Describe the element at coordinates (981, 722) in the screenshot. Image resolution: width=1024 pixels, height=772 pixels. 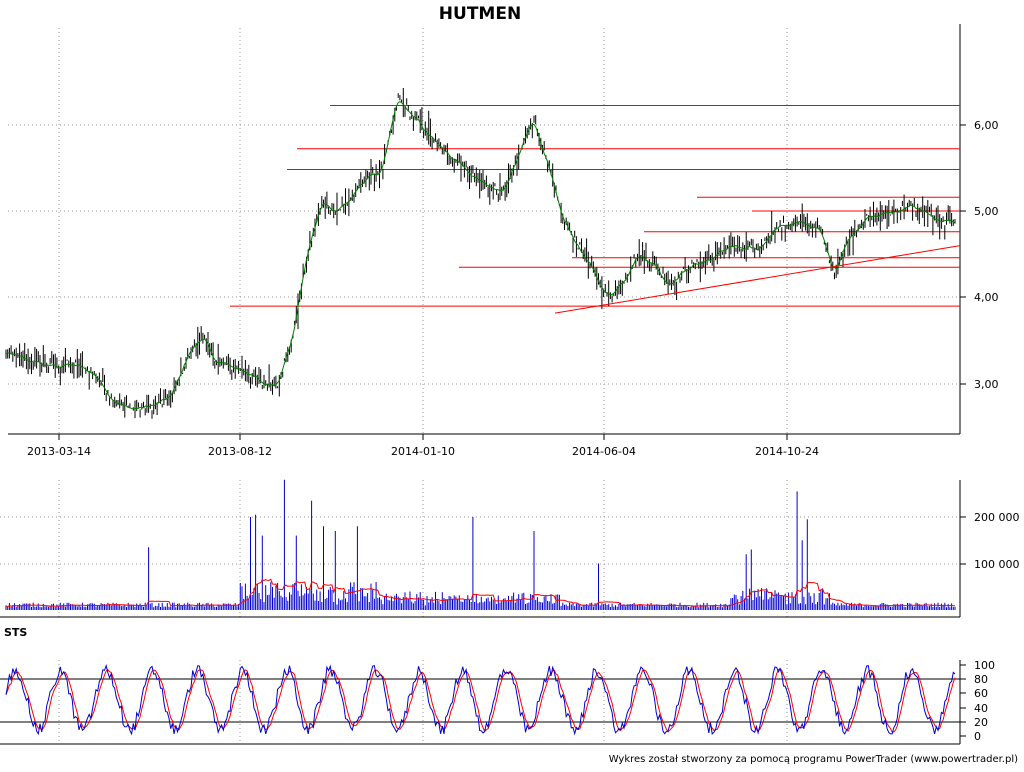
I see `y-tick-label: 20` at that location.